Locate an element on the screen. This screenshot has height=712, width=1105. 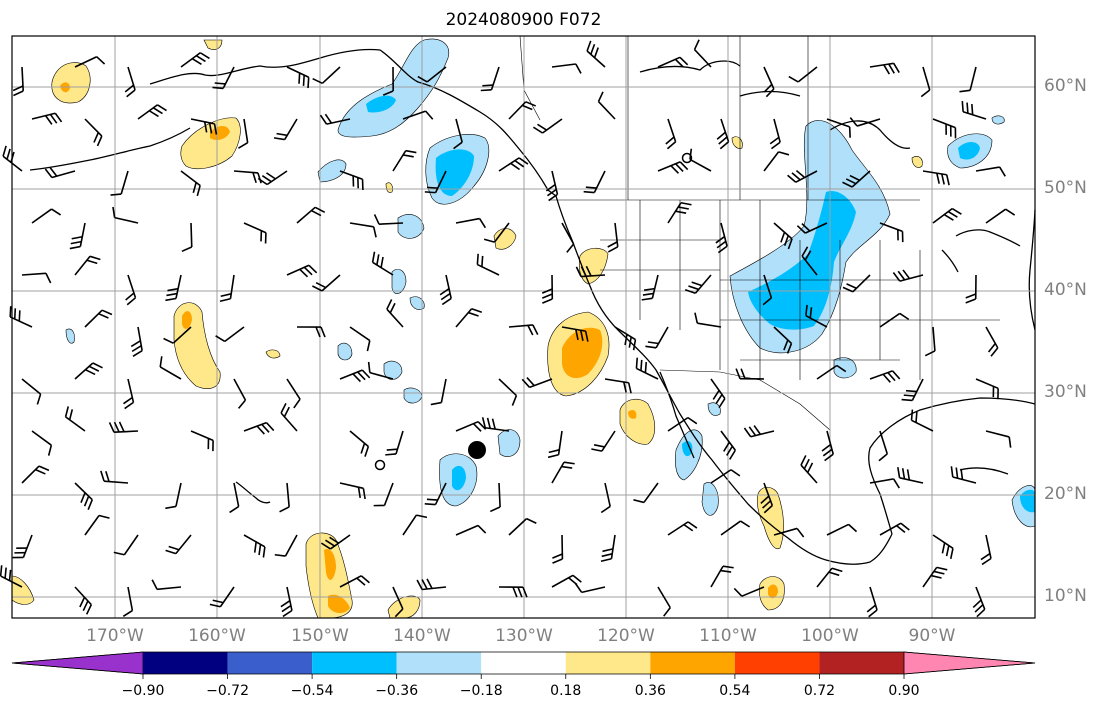
colorbar is located at coordinates (523, 665).